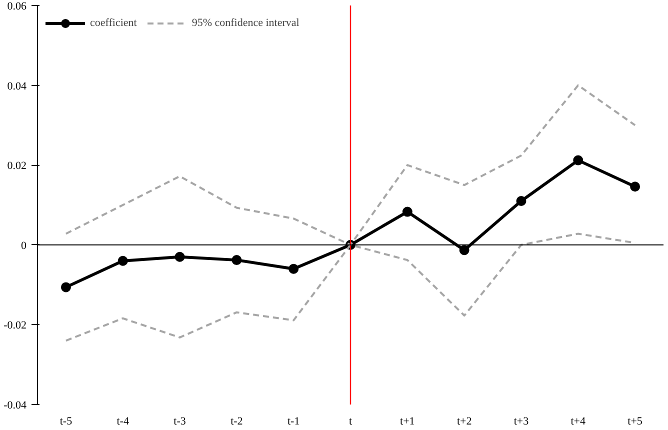 The image size is (668, 430). I want to click on x-tick-label: t-1, so click(293, 422).